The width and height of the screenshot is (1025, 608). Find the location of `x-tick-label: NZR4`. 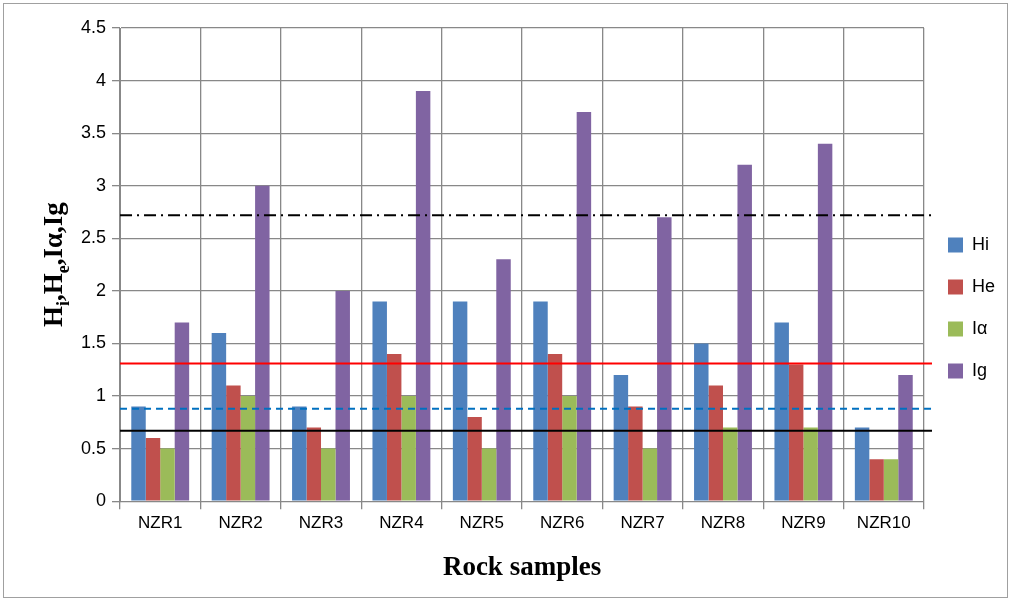

x-tick-label: NZR4 is located at coordinates (401, 523).